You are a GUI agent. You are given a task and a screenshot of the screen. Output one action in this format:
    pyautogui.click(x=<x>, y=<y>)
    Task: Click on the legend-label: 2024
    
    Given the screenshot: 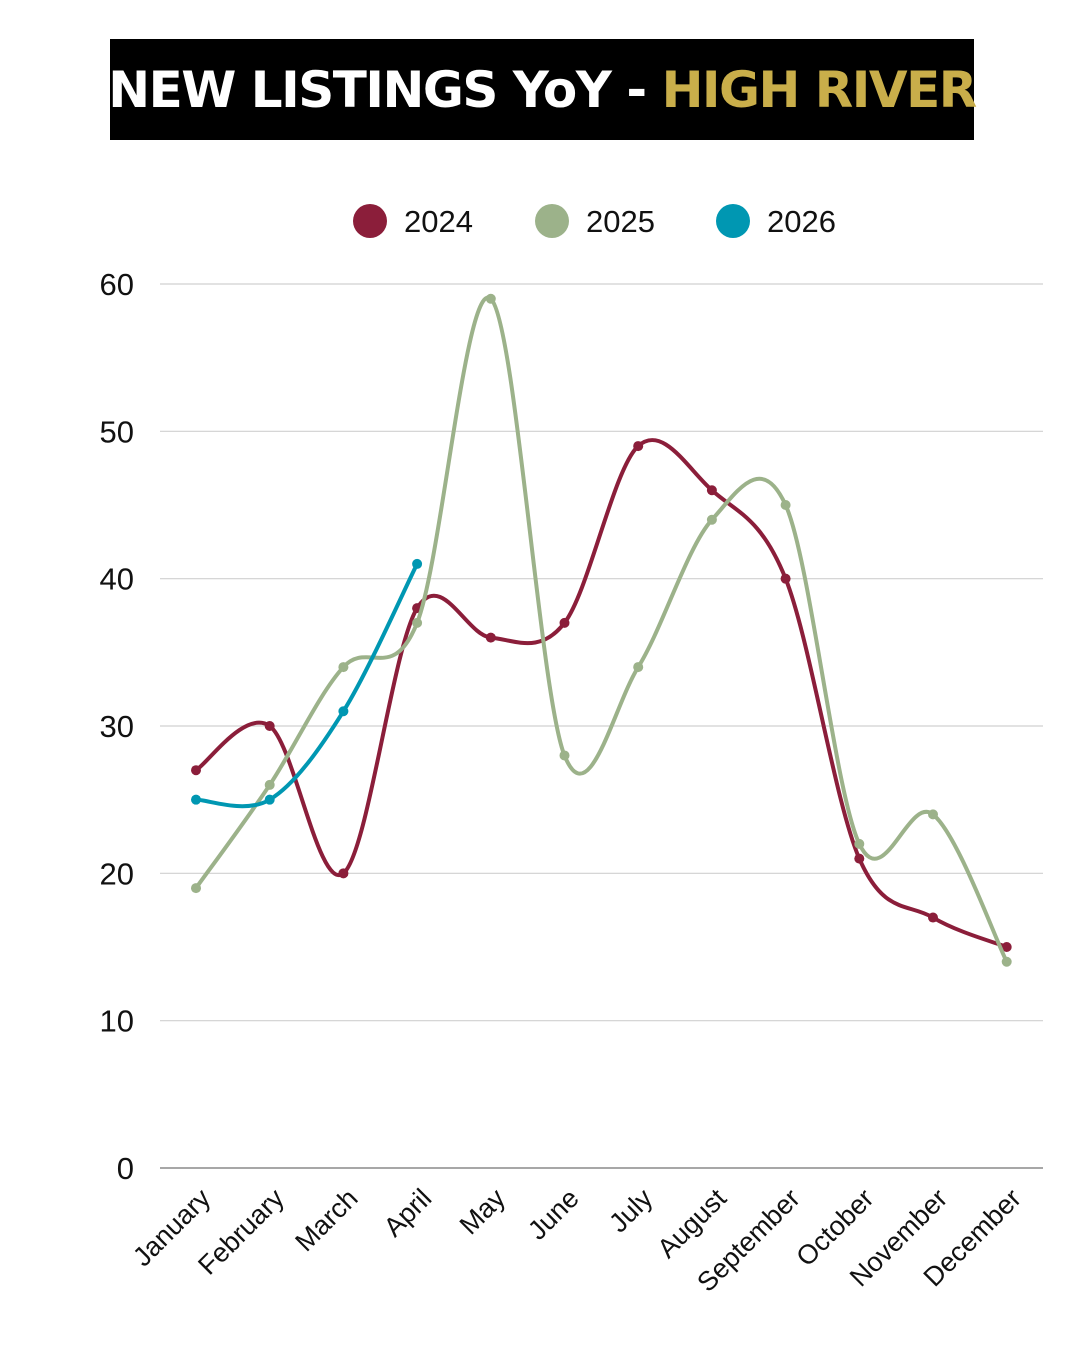 What is the action you would take?
    pyautogui.click(x=438, y=221)
    